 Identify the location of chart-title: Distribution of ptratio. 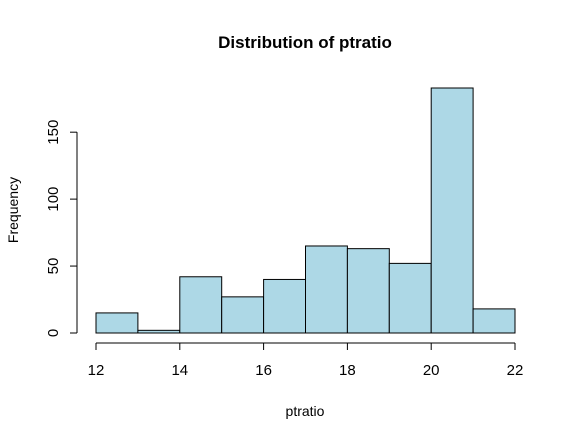
(305, 42).